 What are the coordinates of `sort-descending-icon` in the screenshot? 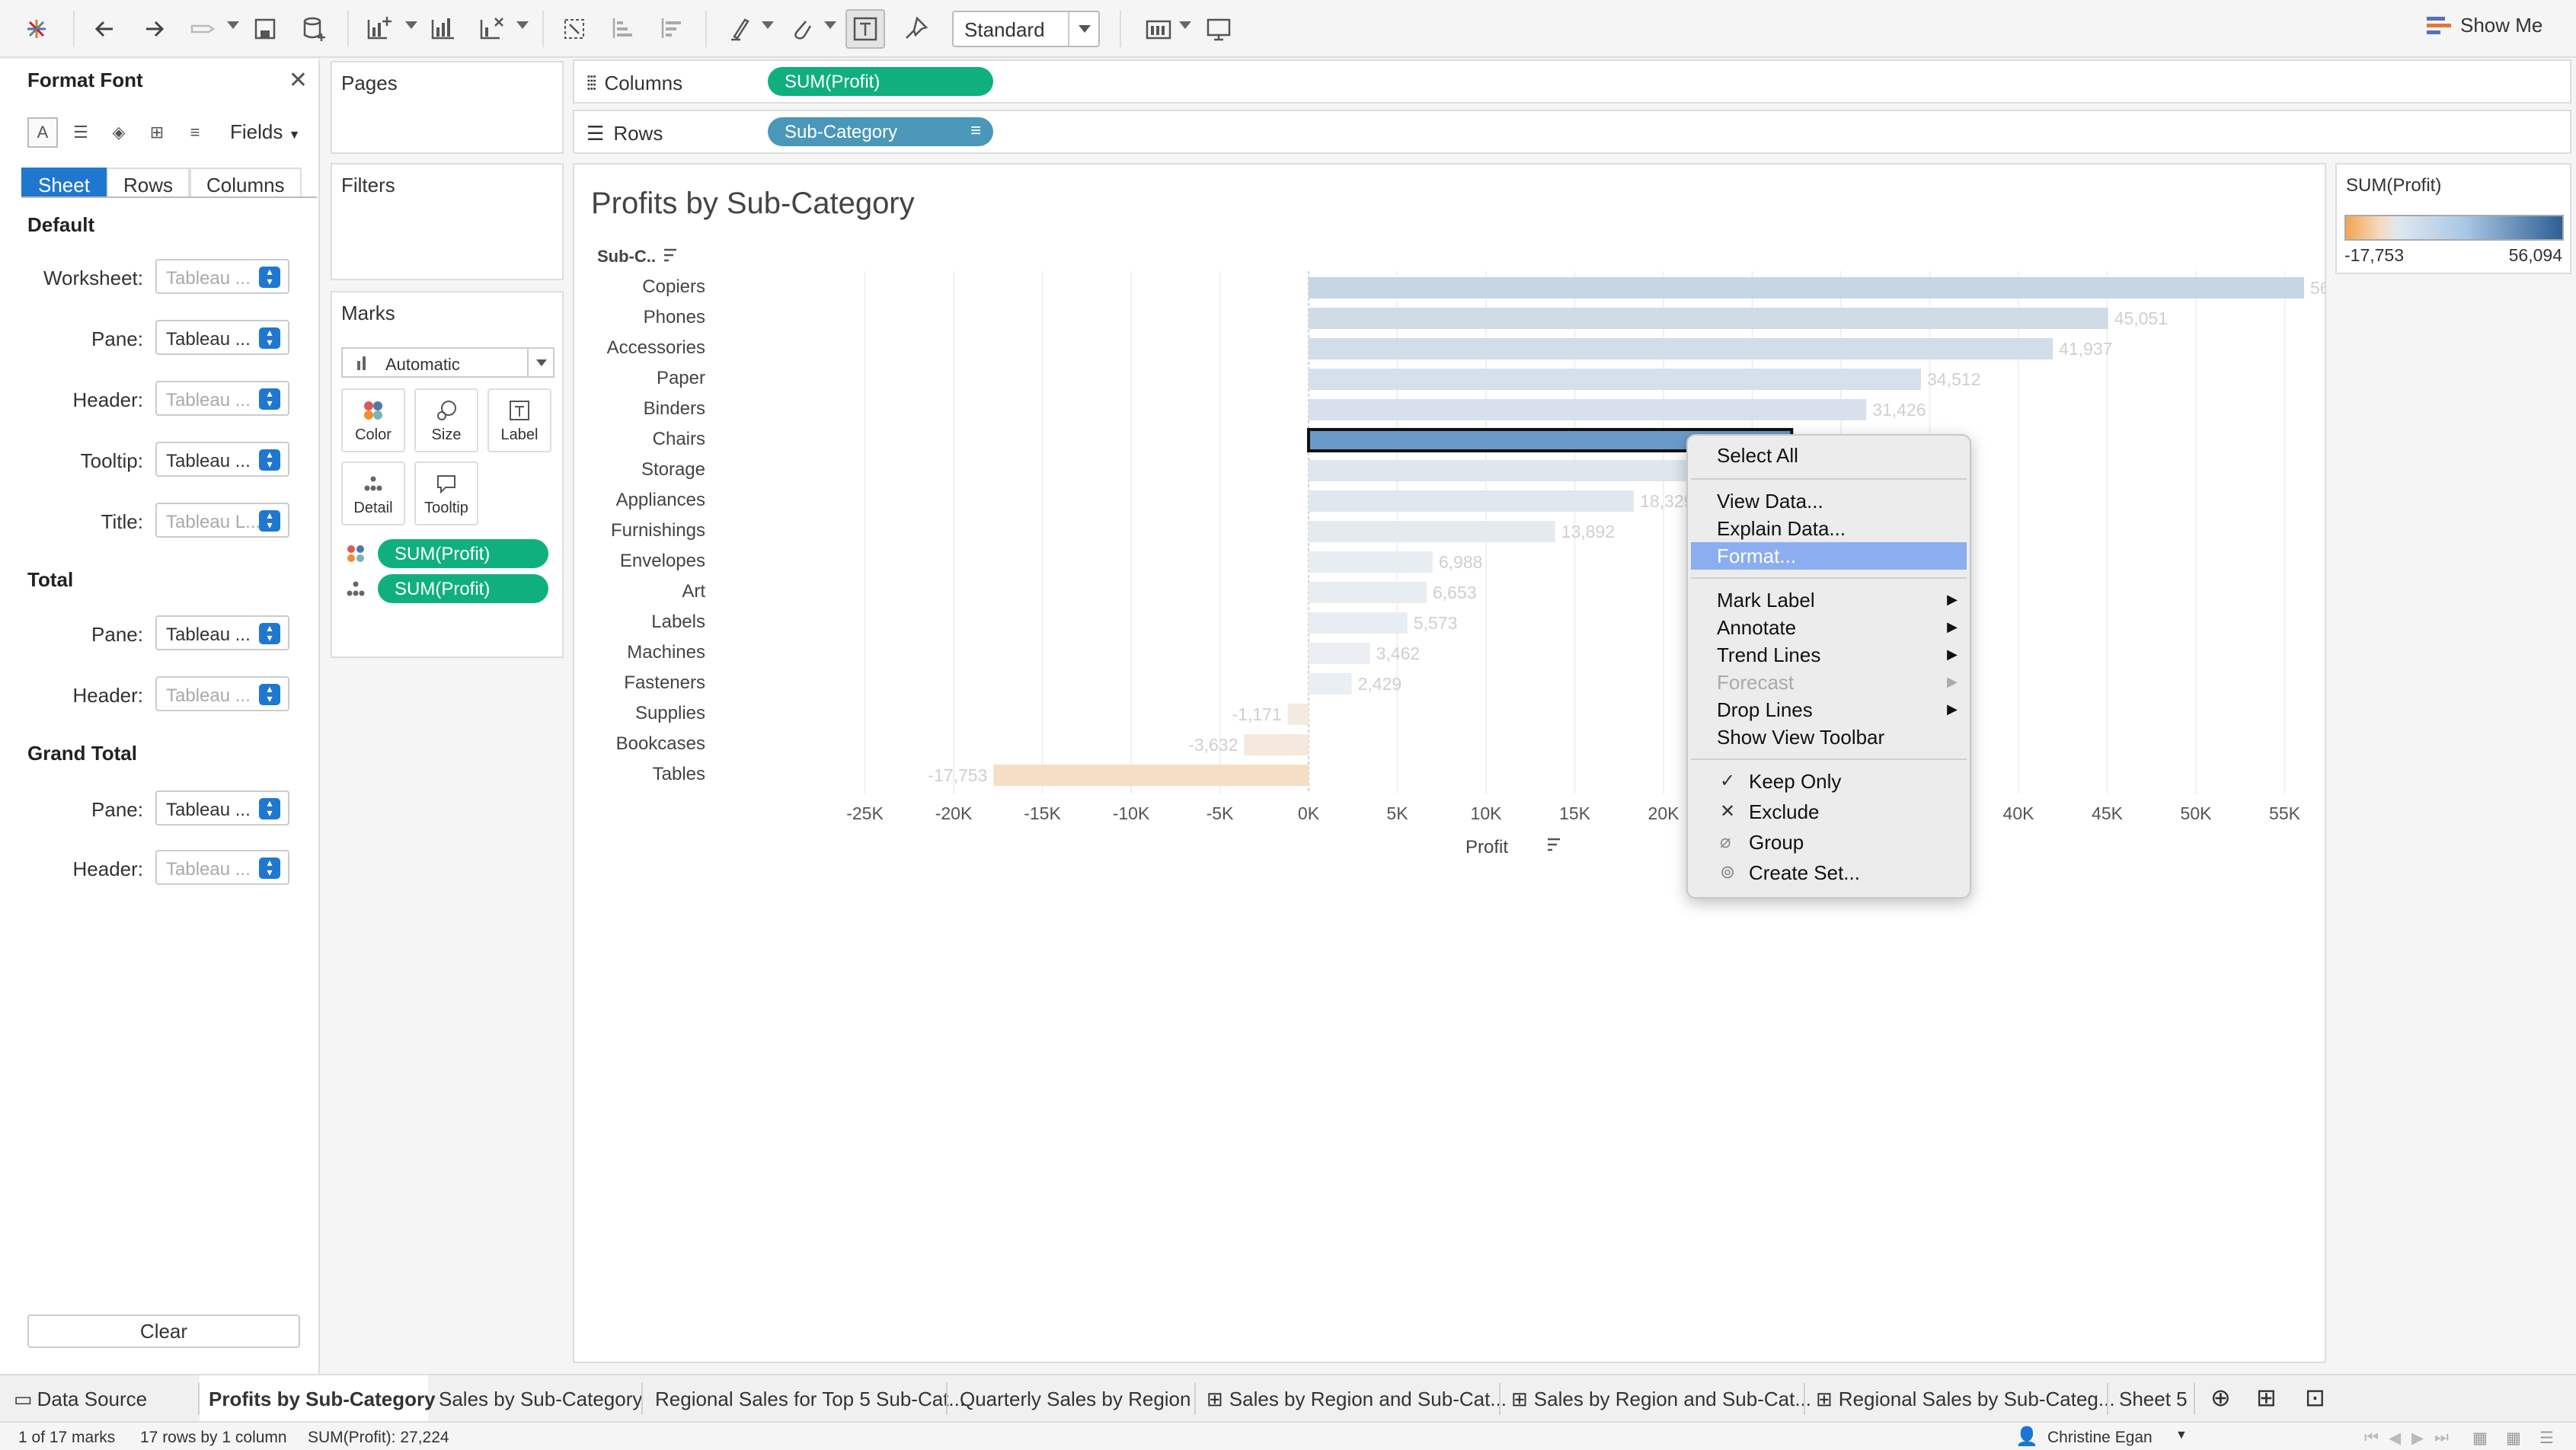 It's located at (672, 29).